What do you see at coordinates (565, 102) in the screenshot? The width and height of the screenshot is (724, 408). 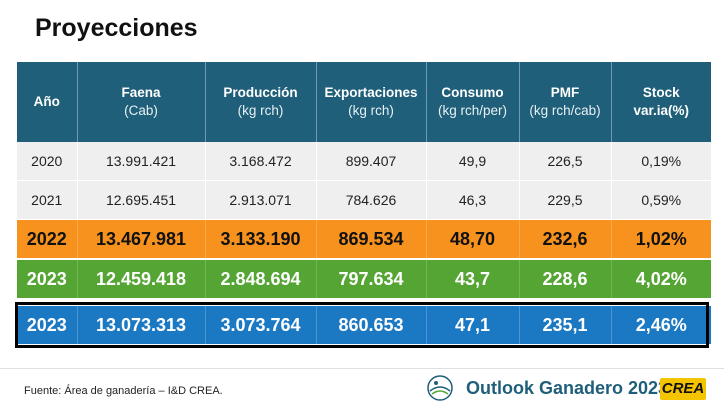 I see `header-cell: PMF (kg rch/cab)` at bounding box center [565, 102].